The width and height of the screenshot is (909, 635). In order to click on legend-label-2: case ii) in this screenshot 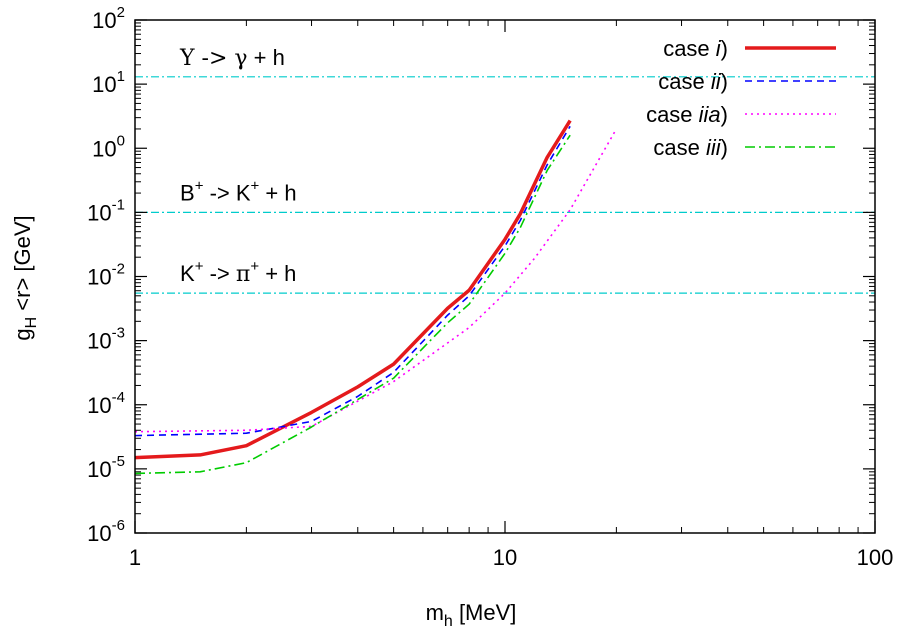, I will do `click(693, 81)`.